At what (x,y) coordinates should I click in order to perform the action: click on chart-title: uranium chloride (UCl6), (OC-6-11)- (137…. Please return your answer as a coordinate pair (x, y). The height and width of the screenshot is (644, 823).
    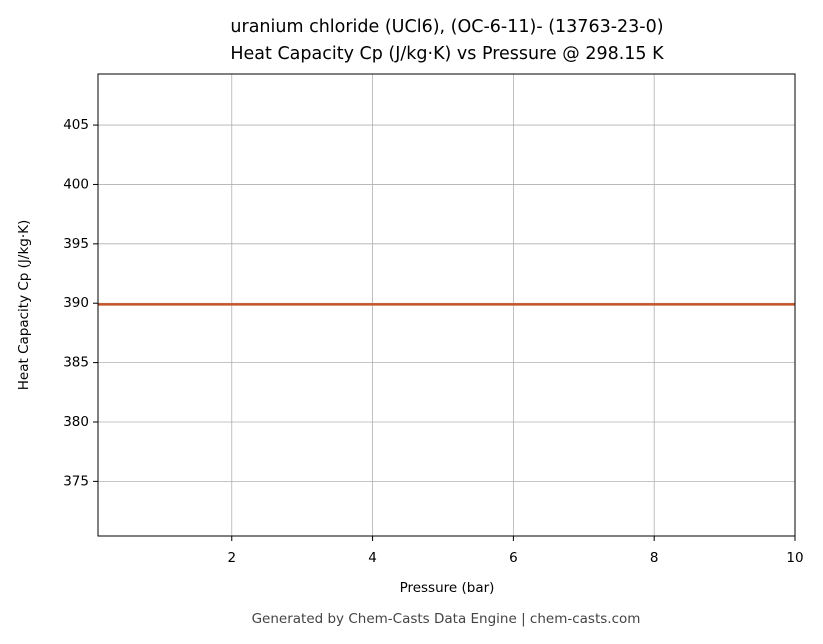
    Looking at the image, I should click on (446, 27).